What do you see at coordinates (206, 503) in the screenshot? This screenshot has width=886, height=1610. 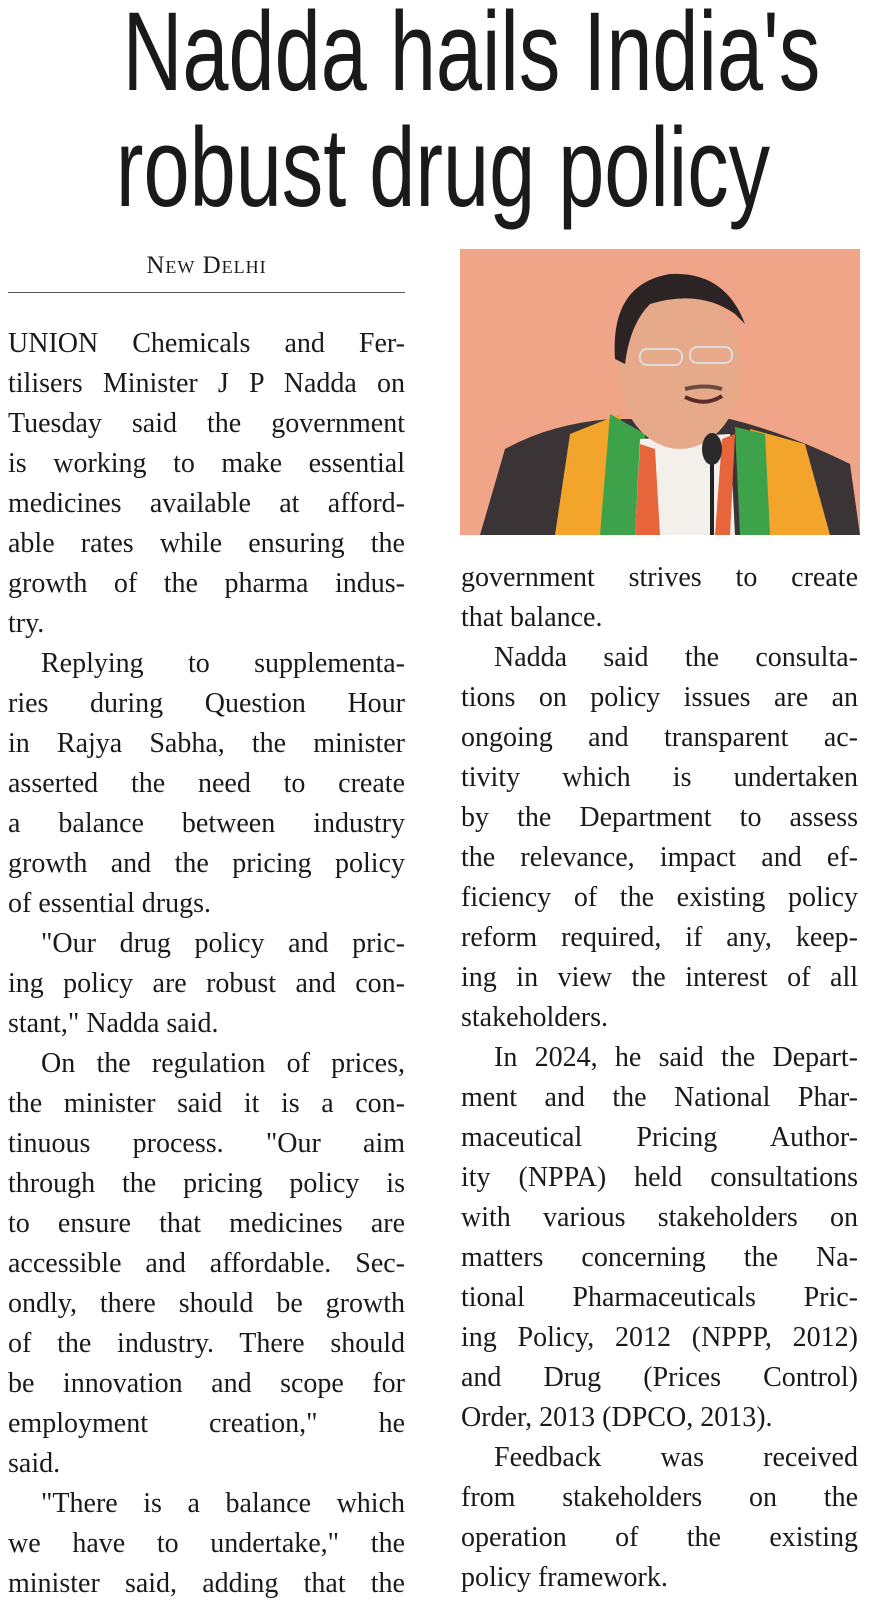 I see `article-line: medicines available at afford-` at bounding box center [206, 503].